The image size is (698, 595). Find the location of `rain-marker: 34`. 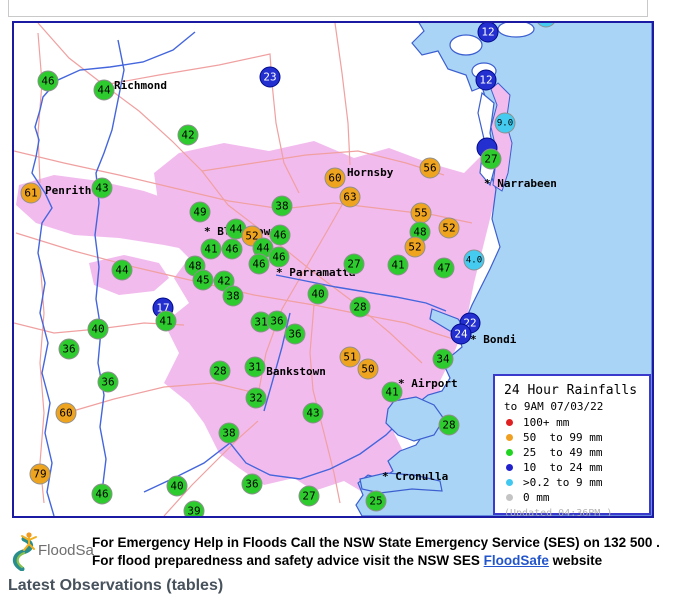

rain-marker: 34 is located at coordinates (443, 359).